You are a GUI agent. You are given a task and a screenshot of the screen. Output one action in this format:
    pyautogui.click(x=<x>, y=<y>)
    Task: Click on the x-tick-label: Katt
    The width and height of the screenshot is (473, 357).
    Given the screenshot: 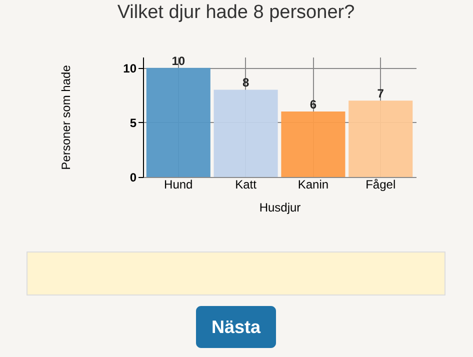 What is the action you would take?
    pyautogui.click(x=246, y=185)
    